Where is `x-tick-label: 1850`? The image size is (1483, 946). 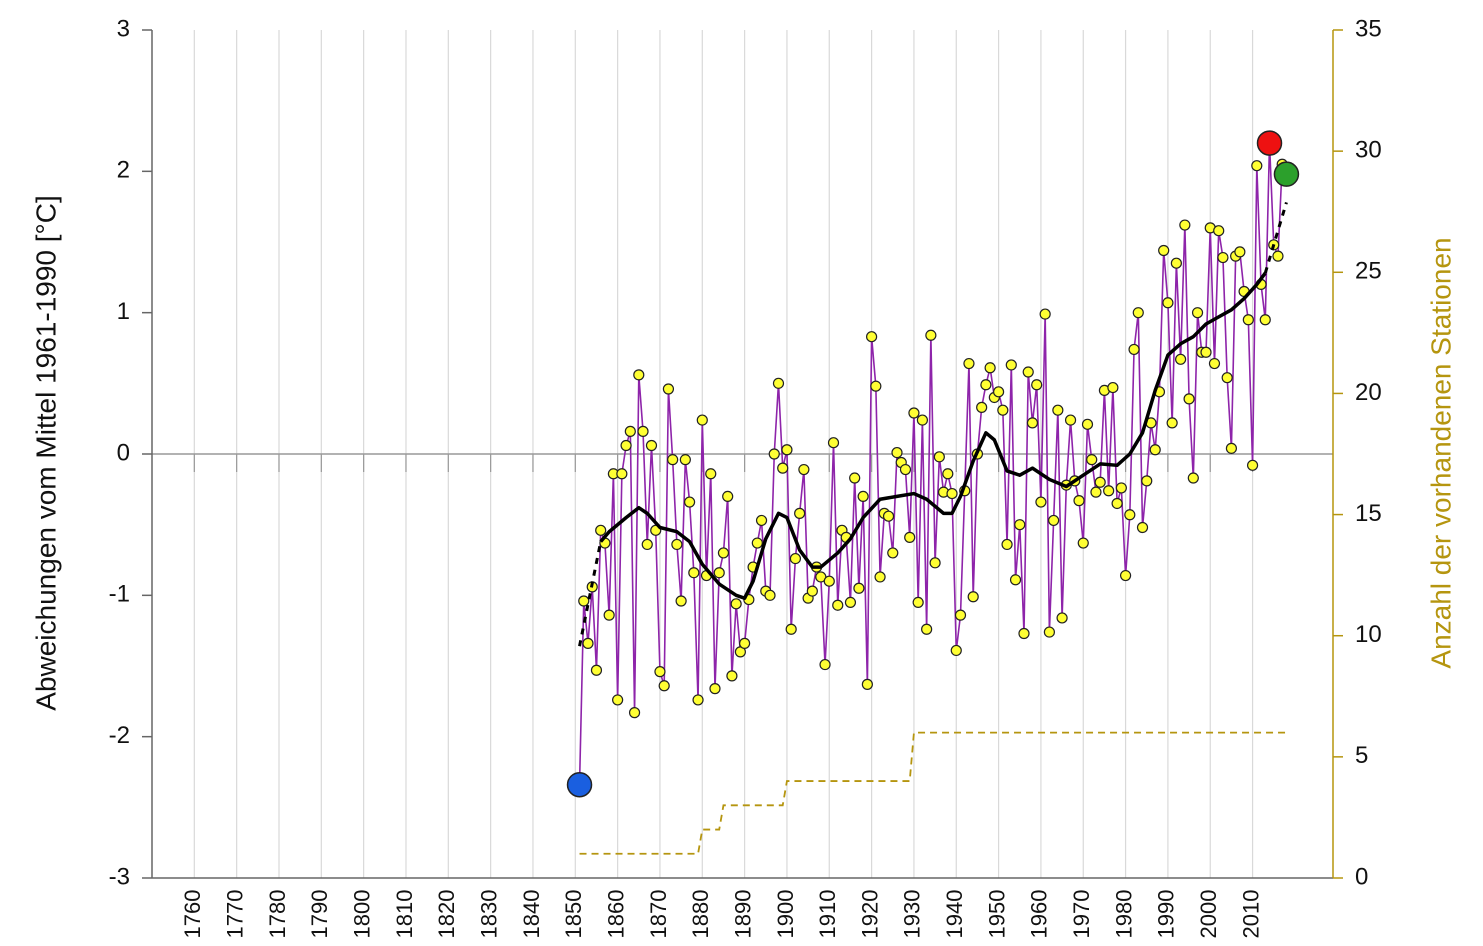
x-tick-label: 1850 is located at coordinates (573, 914).